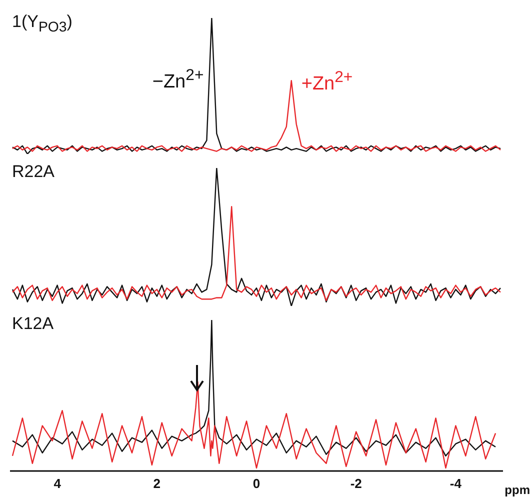 The image size is (530, 499). Describe the element at coordinates (58, 484) in the screenshot. I see `x-tick-label: 4` at that location.